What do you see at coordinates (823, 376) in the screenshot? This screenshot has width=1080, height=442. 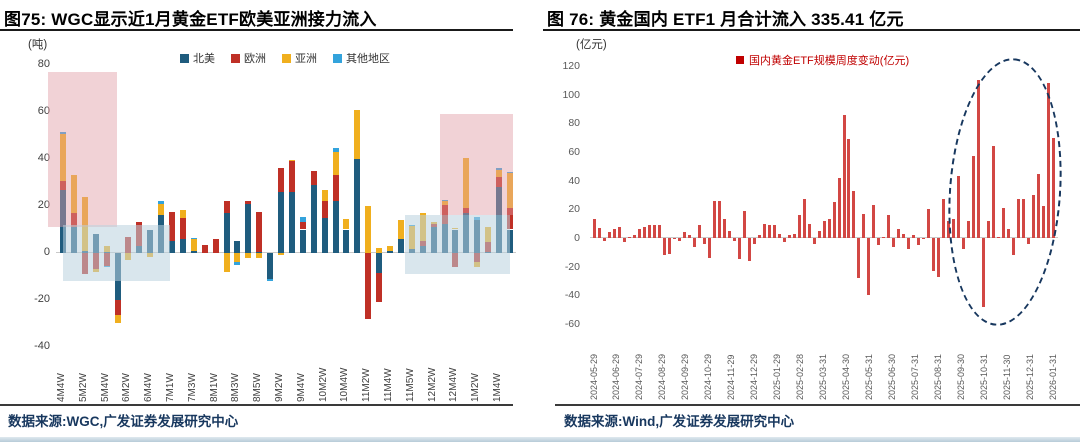 I see `x-axis-tick: 2025-03-31` at bounding box center [823, 376].